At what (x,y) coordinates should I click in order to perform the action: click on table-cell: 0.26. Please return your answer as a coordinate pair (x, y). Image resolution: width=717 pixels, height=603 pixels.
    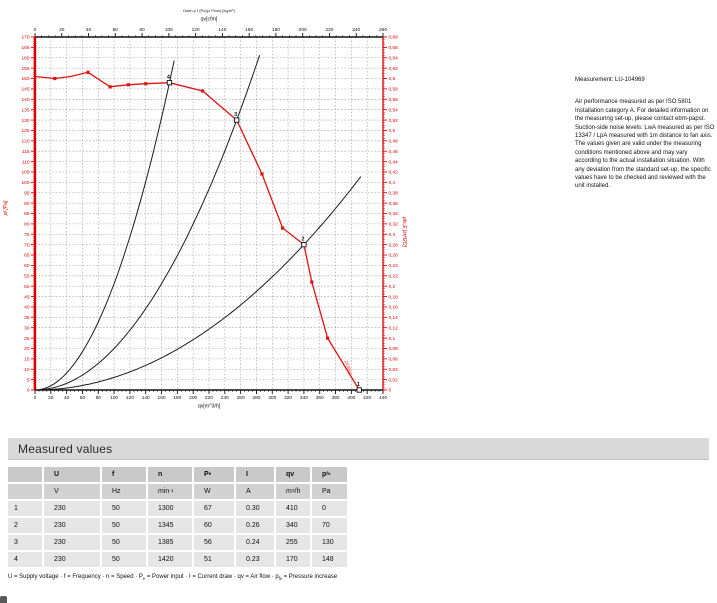
    Looking at the image, I should click on (255, 525).